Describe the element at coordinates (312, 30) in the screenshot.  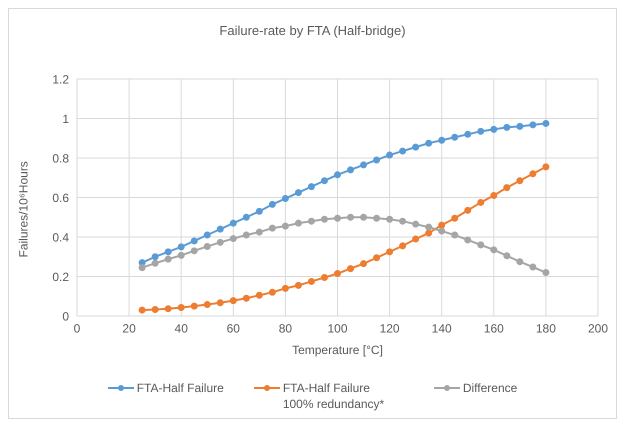
I see `chart-title: Failure-rate by FTA (Half-bridge)` at that location.